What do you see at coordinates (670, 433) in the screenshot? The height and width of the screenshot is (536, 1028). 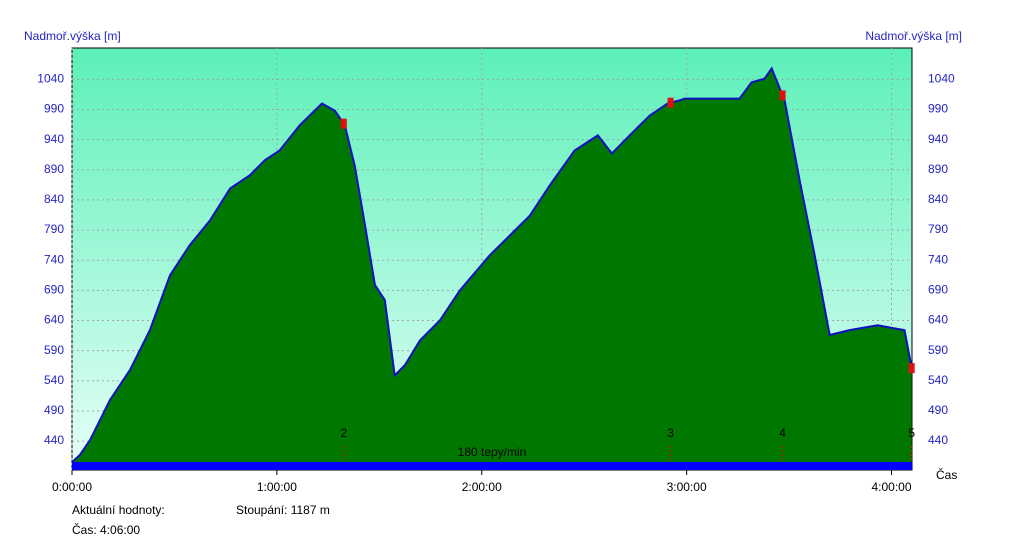 I see `lap-label: 3` at bounding box center [670, 433].